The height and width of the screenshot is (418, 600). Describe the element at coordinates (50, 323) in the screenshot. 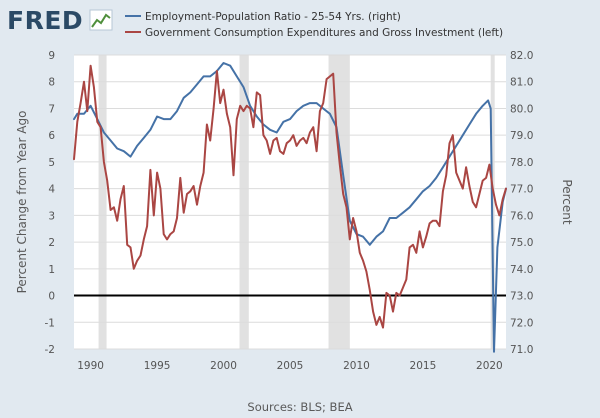

I see `left-tick-label: -1` at that location.